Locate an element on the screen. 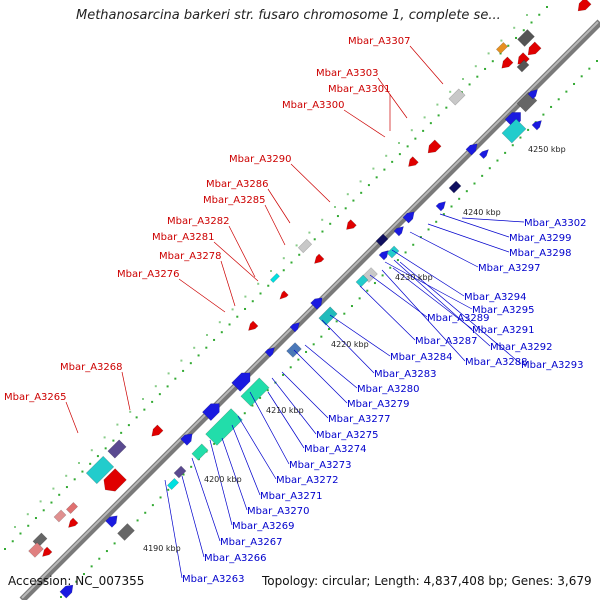  forward-gene-label: Mbar_A3284 is located at coordinates (421, 357).